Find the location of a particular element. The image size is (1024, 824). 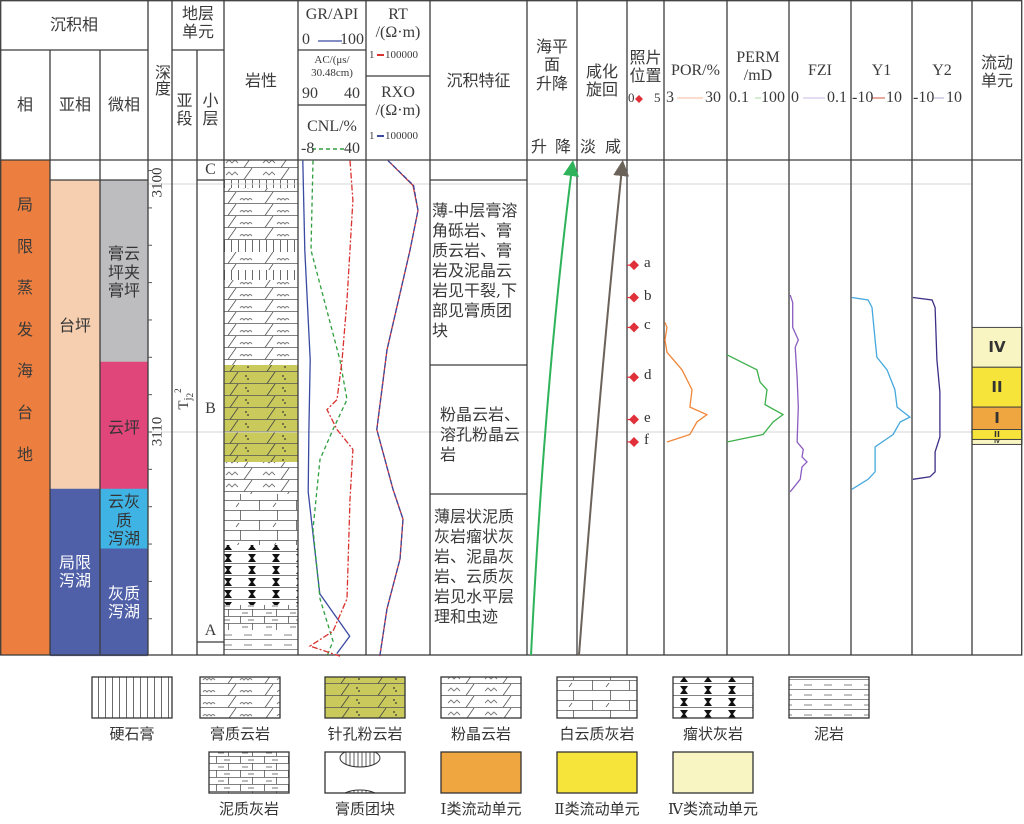

photo-label: d is located at coordinates (648, 375).